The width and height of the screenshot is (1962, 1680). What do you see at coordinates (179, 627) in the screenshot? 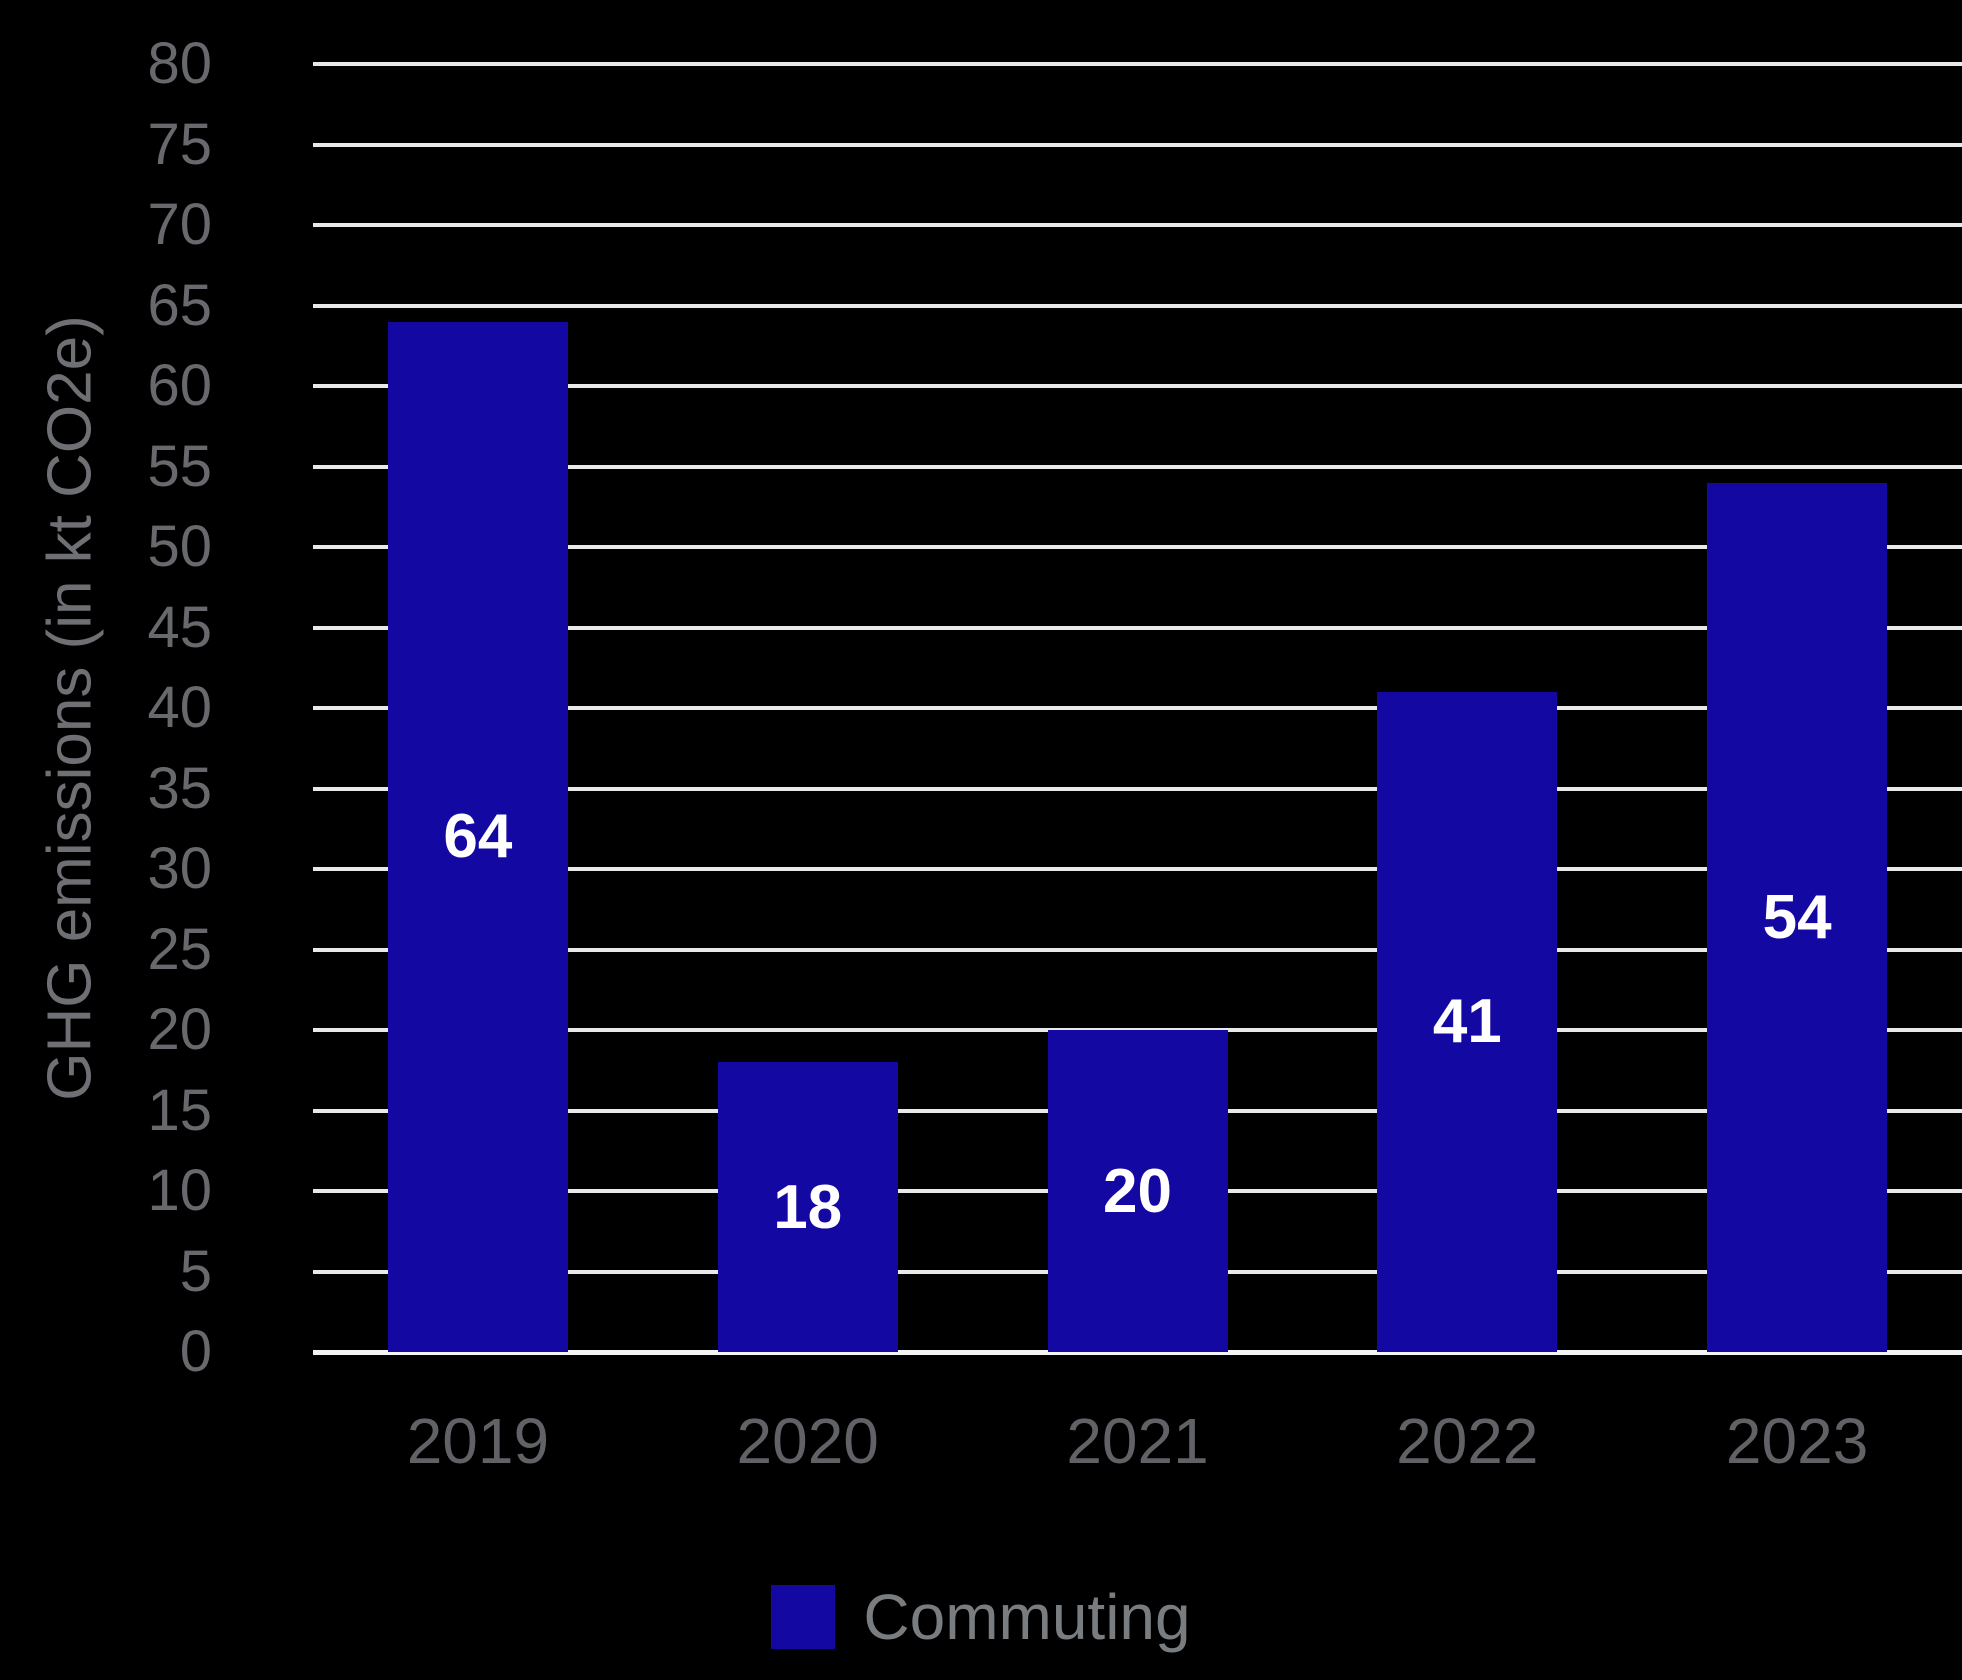
I see `y-tick-label-45: 45` at bounding box center [179, 627].